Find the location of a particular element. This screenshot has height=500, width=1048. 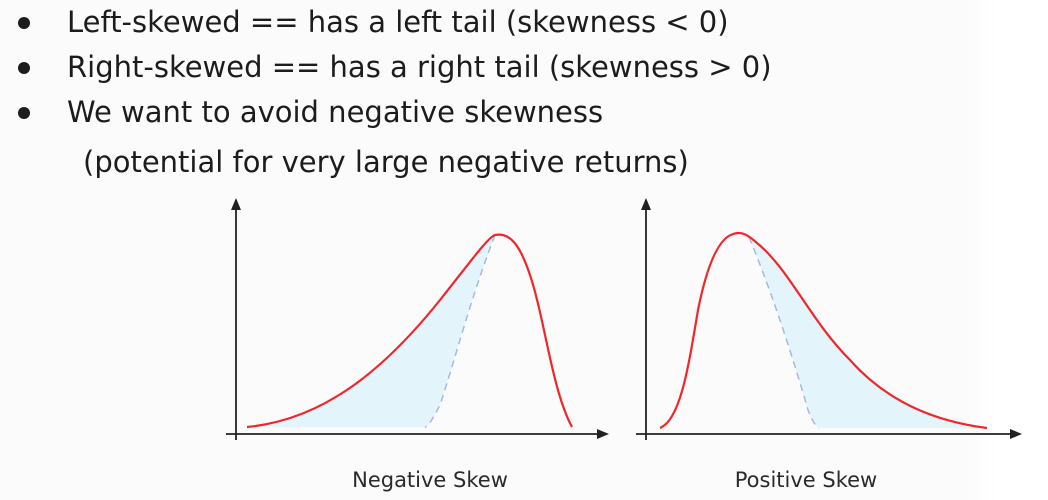

positive-skew-curve is located at coordinates (823, 330).